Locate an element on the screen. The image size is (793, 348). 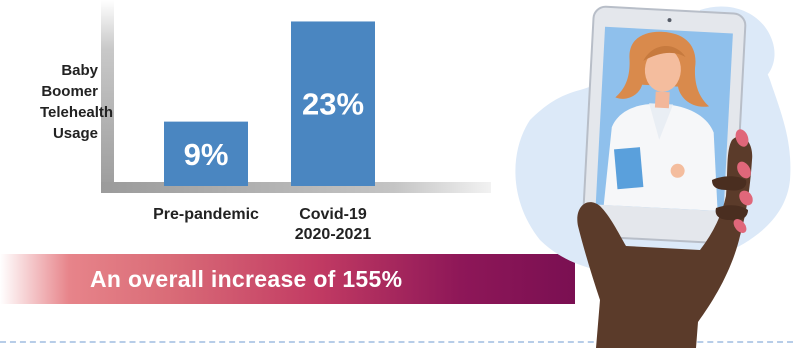
y-axis-label-line: Boomer is located at coordinates (69, 91).